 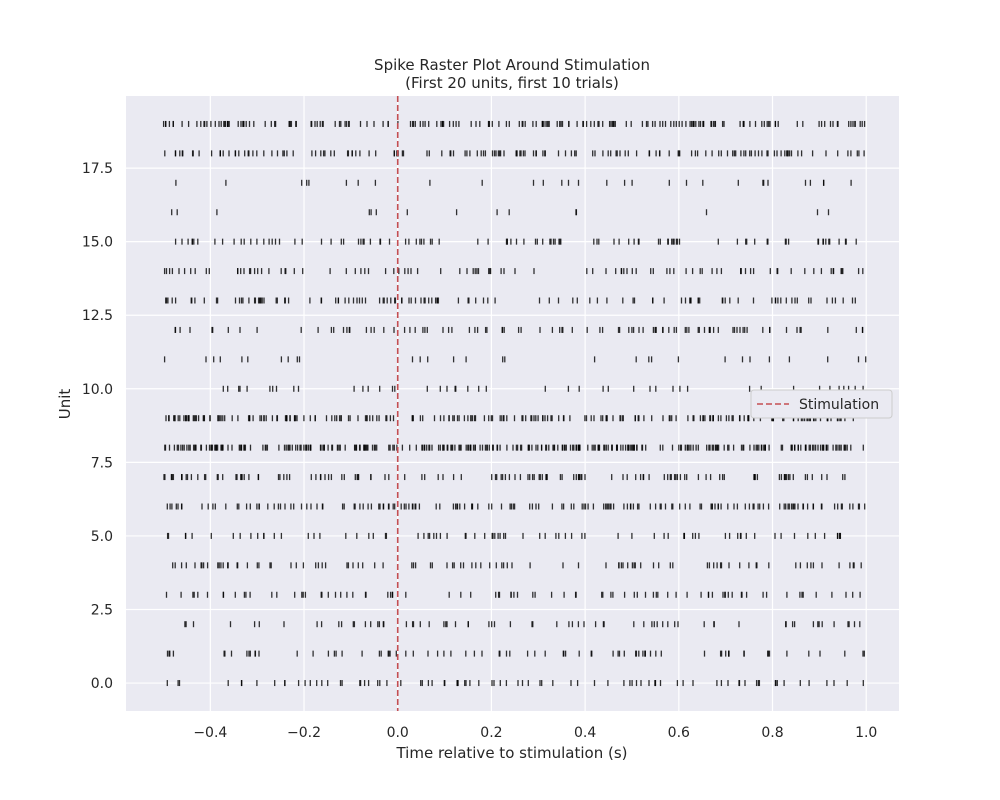 What do you see at coordinates (866, 733) in the screenshot?
I see `x-tick-label: 1.0` at bounding box center [866, 733].